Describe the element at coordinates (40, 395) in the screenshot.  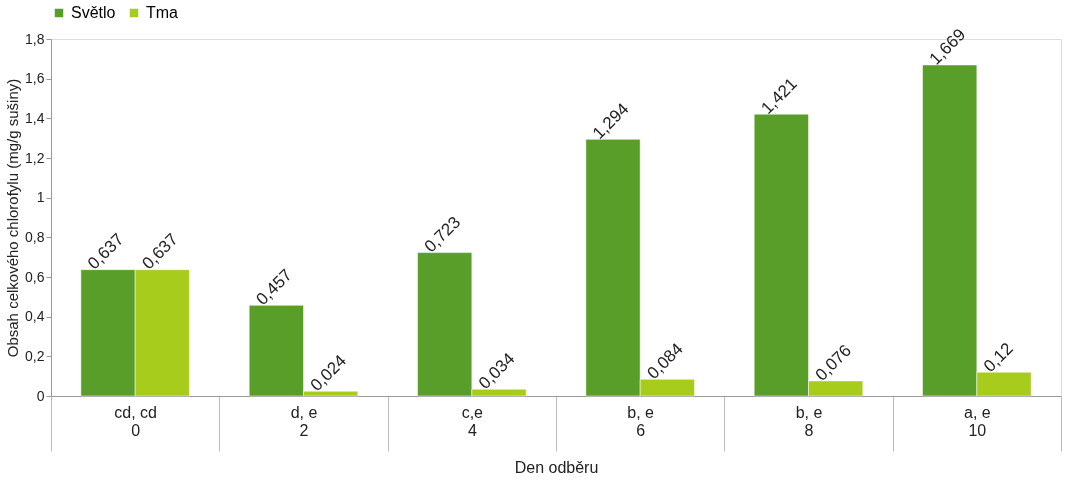
I see `y-tick-label: 0` at that location.